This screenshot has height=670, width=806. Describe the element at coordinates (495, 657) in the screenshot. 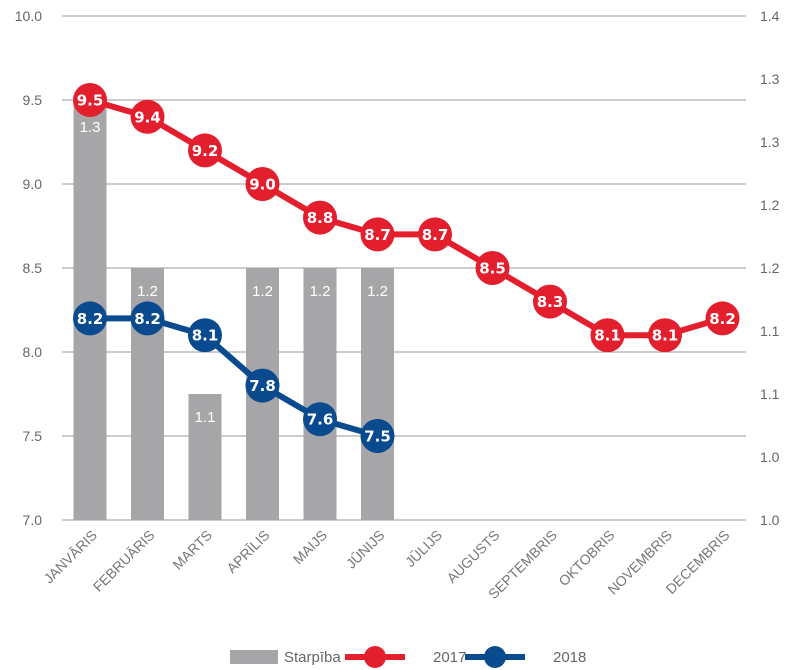

I see `legend-marker-2018` at that location.